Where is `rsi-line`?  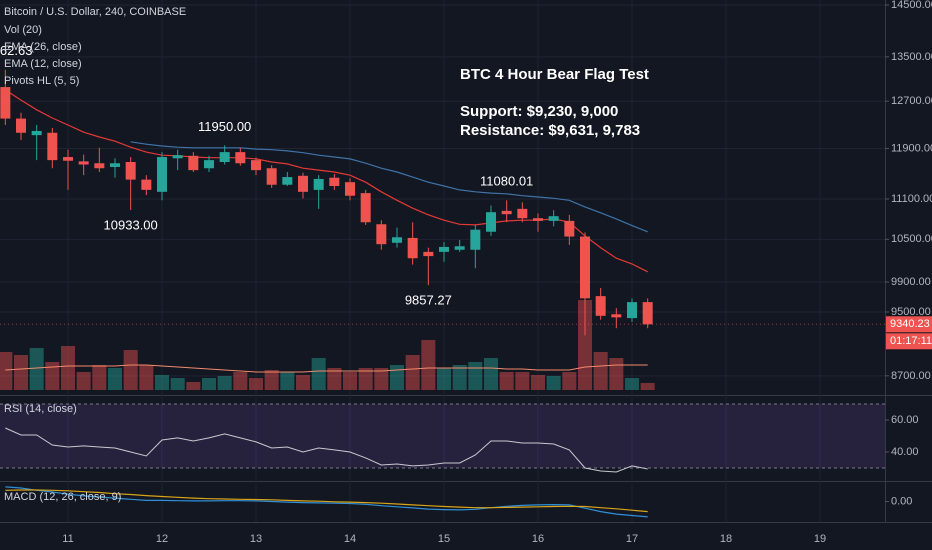
rsi-line is located at coordinates (326, 450).